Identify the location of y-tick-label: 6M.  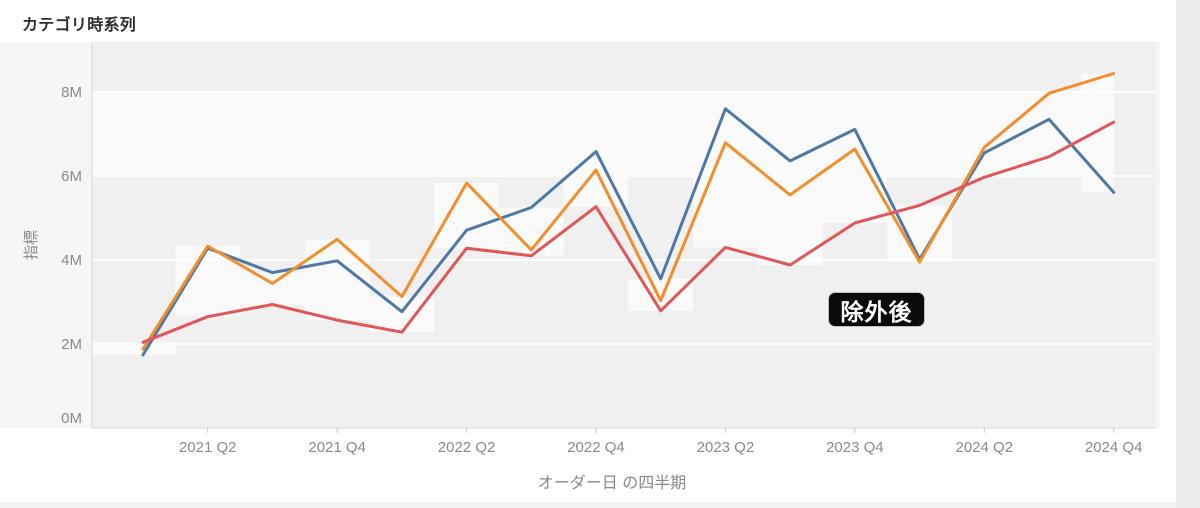
(71, 176).